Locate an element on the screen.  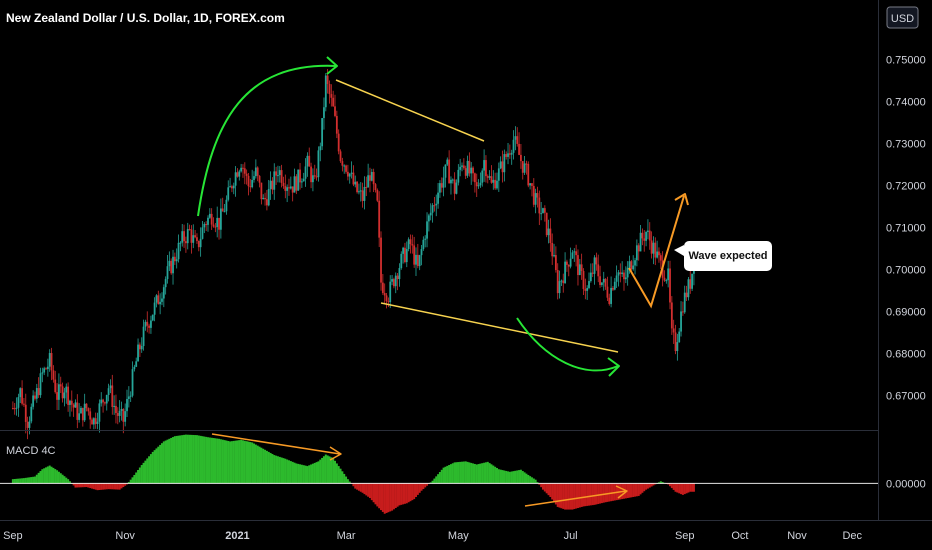
price-tick-label: 0.70000 is located at coordinates (906, 270).